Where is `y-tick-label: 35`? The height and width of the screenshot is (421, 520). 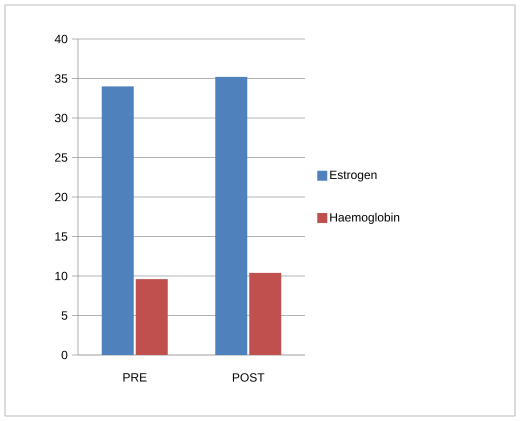 y-tick-label: 35 is located at coordinates (61, 78).